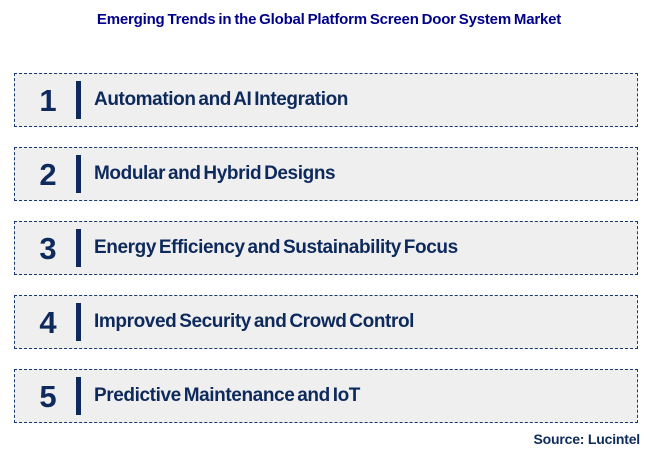  What do you see at coordinates (587, 439) in the screenshot?
I see `source-caption: Source: Lucintel` at bounding box center [587, 439].